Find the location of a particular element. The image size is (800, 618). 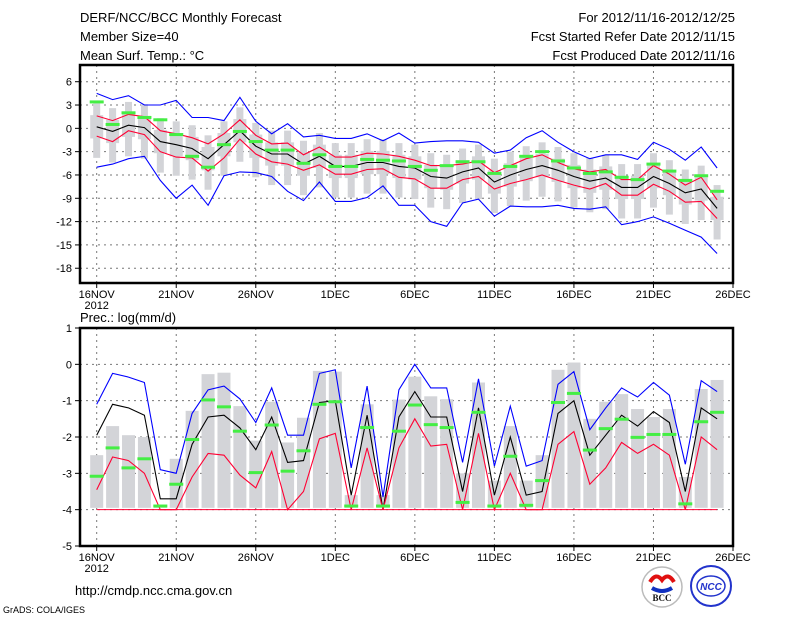

y-tick-label: -18 is located at coordinates (64, 269).